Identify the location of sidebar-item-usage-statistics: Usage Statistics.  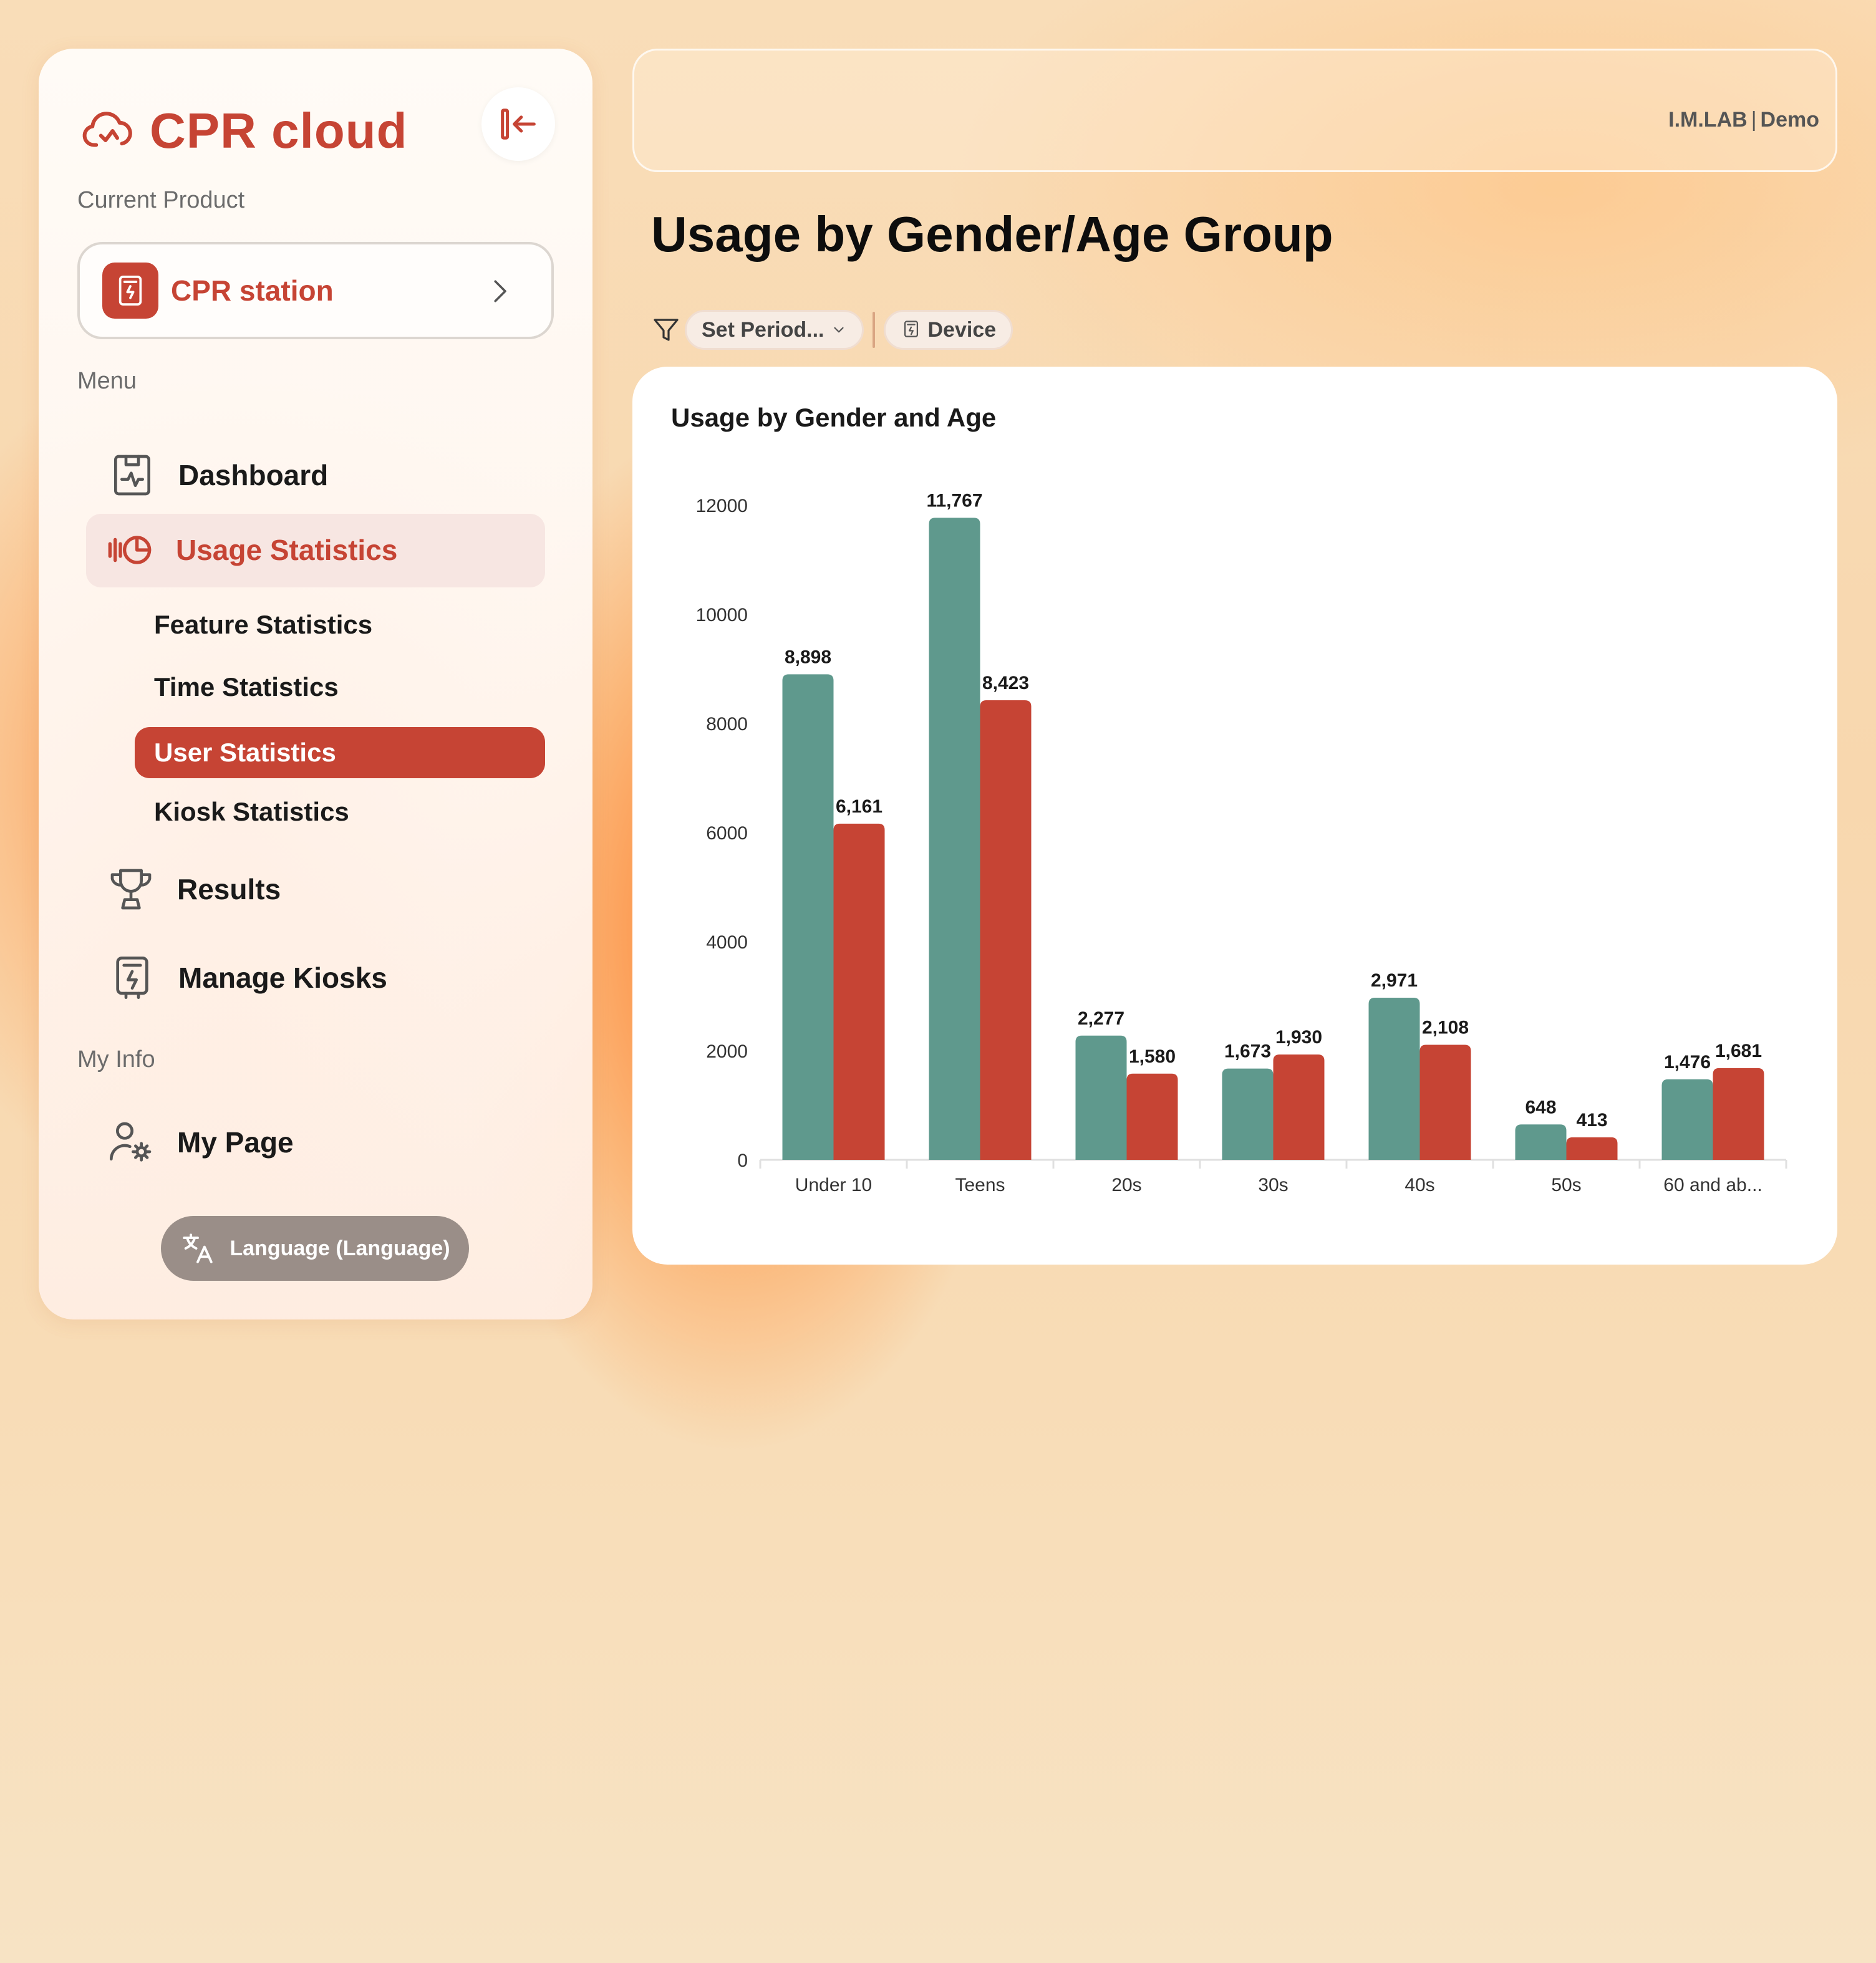
(251, 550).